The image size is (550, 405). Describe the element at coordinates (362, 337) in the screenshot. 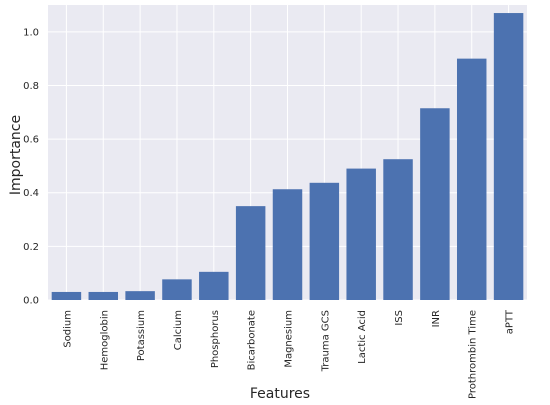

I see `x-tick-label: Lactic Acid` at that location.